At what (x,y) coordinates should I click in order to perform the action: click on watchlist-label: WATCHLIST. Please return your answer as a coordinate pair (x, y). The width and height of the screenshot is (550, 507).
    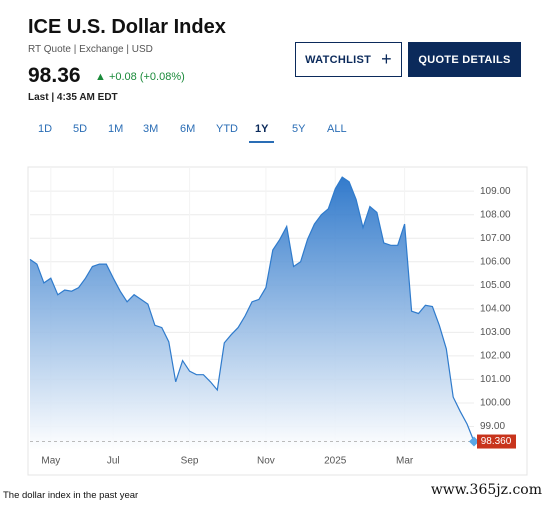
    Looking at the image, I should click on (338, 59).